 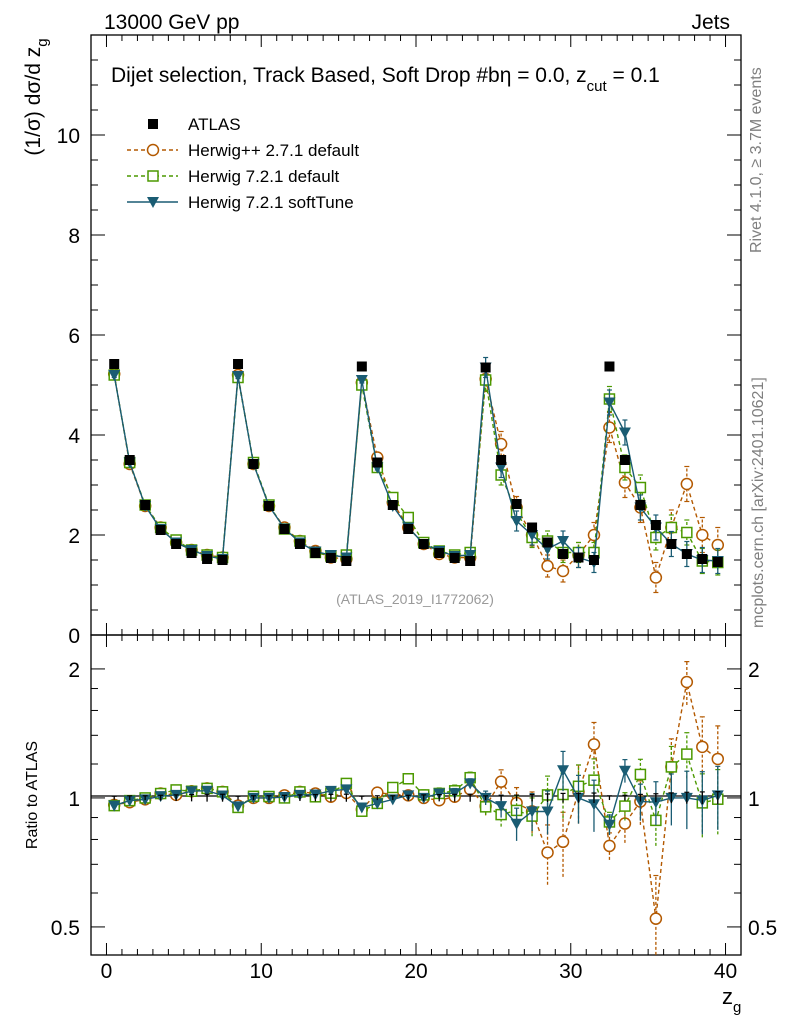 What do you see at coordinates (570, 971) in the screenshot?
I see `x-tick-label: 30` at bounding box center [570, 971].